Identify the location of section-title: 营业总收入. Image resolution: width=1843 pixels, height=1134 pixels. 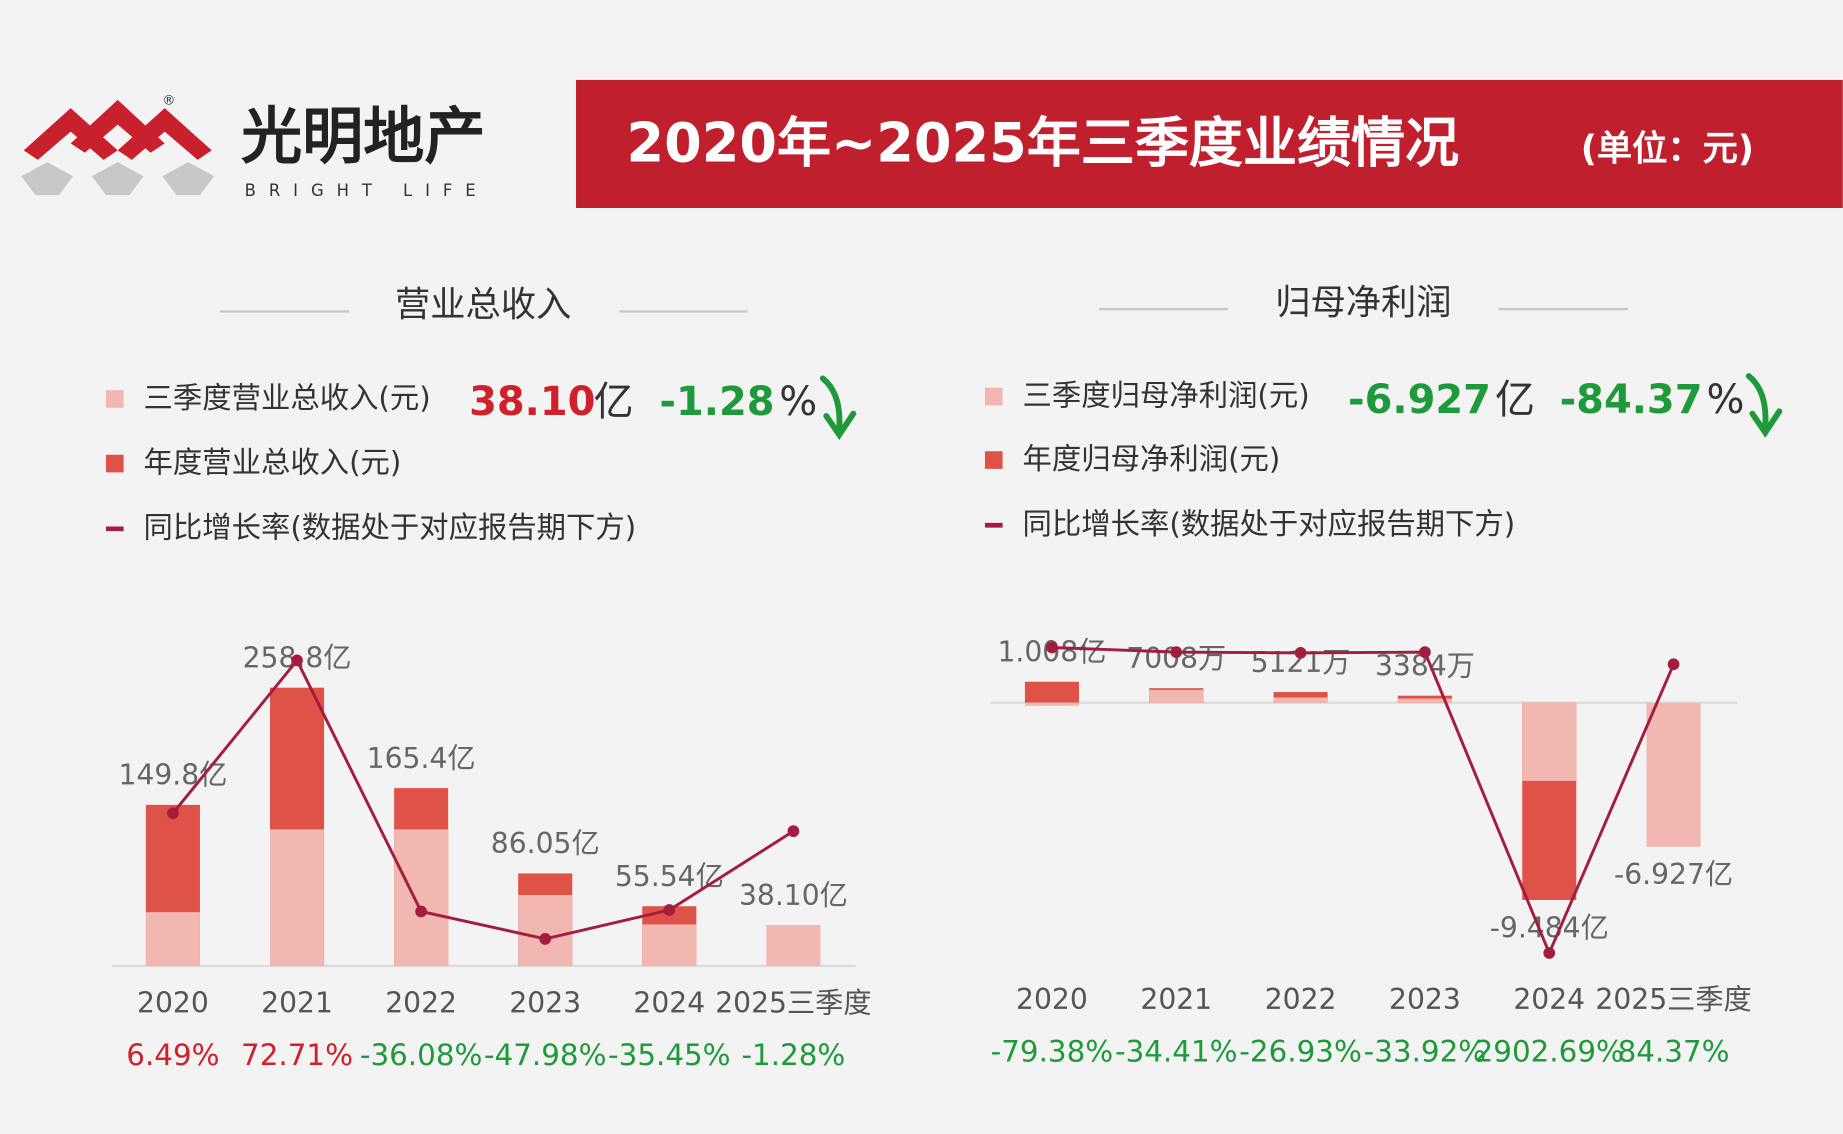
(483, 305).